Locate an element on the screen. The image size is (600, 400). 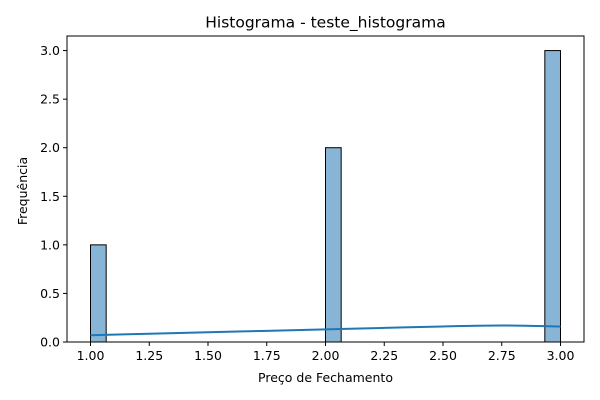
y-tick-label: 2.5 is located at coordinates (50, 99).